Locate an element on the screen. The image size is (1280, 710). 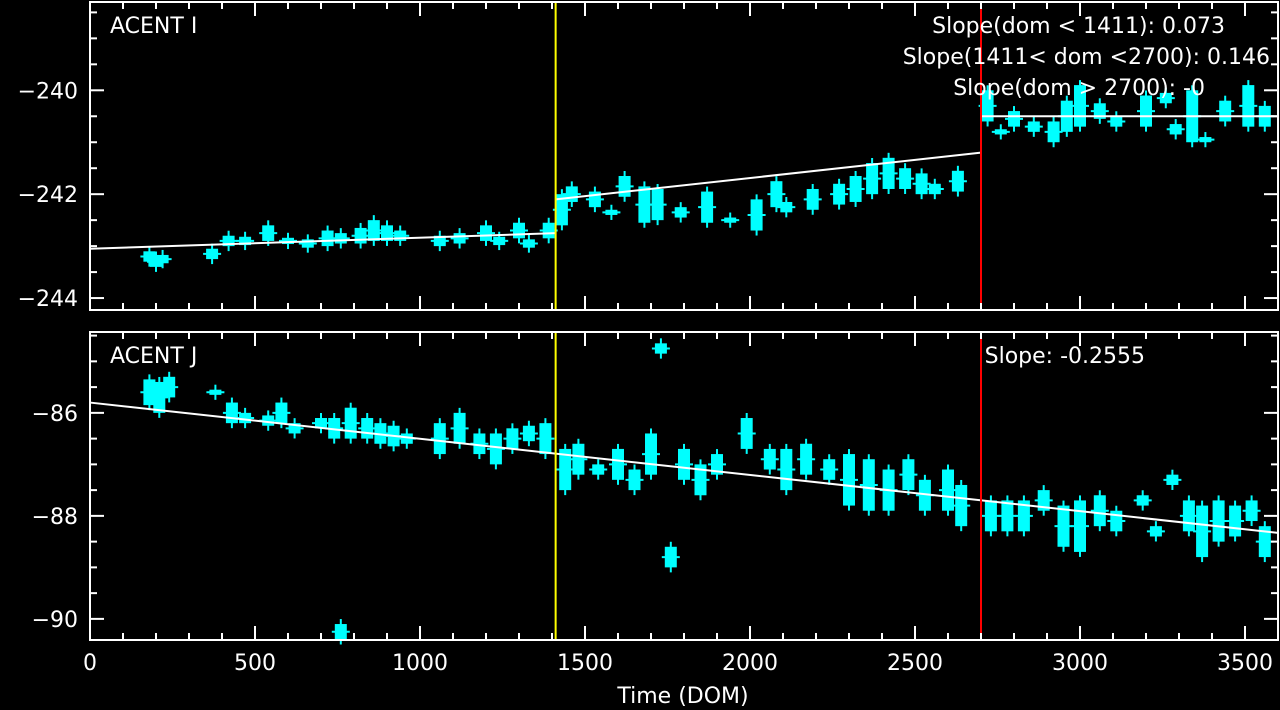
x-tick-label: 2500 is located at coordinates (915, 663).